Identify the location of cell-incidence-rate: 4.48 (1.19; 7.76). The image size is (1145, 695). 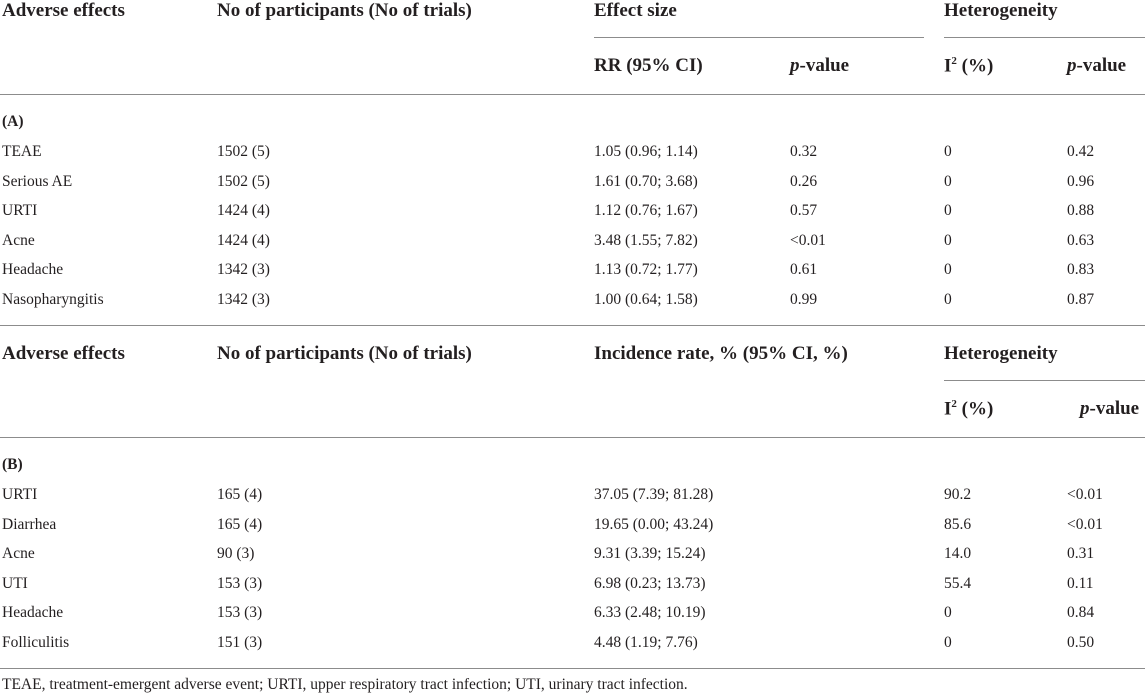
(646, 642).